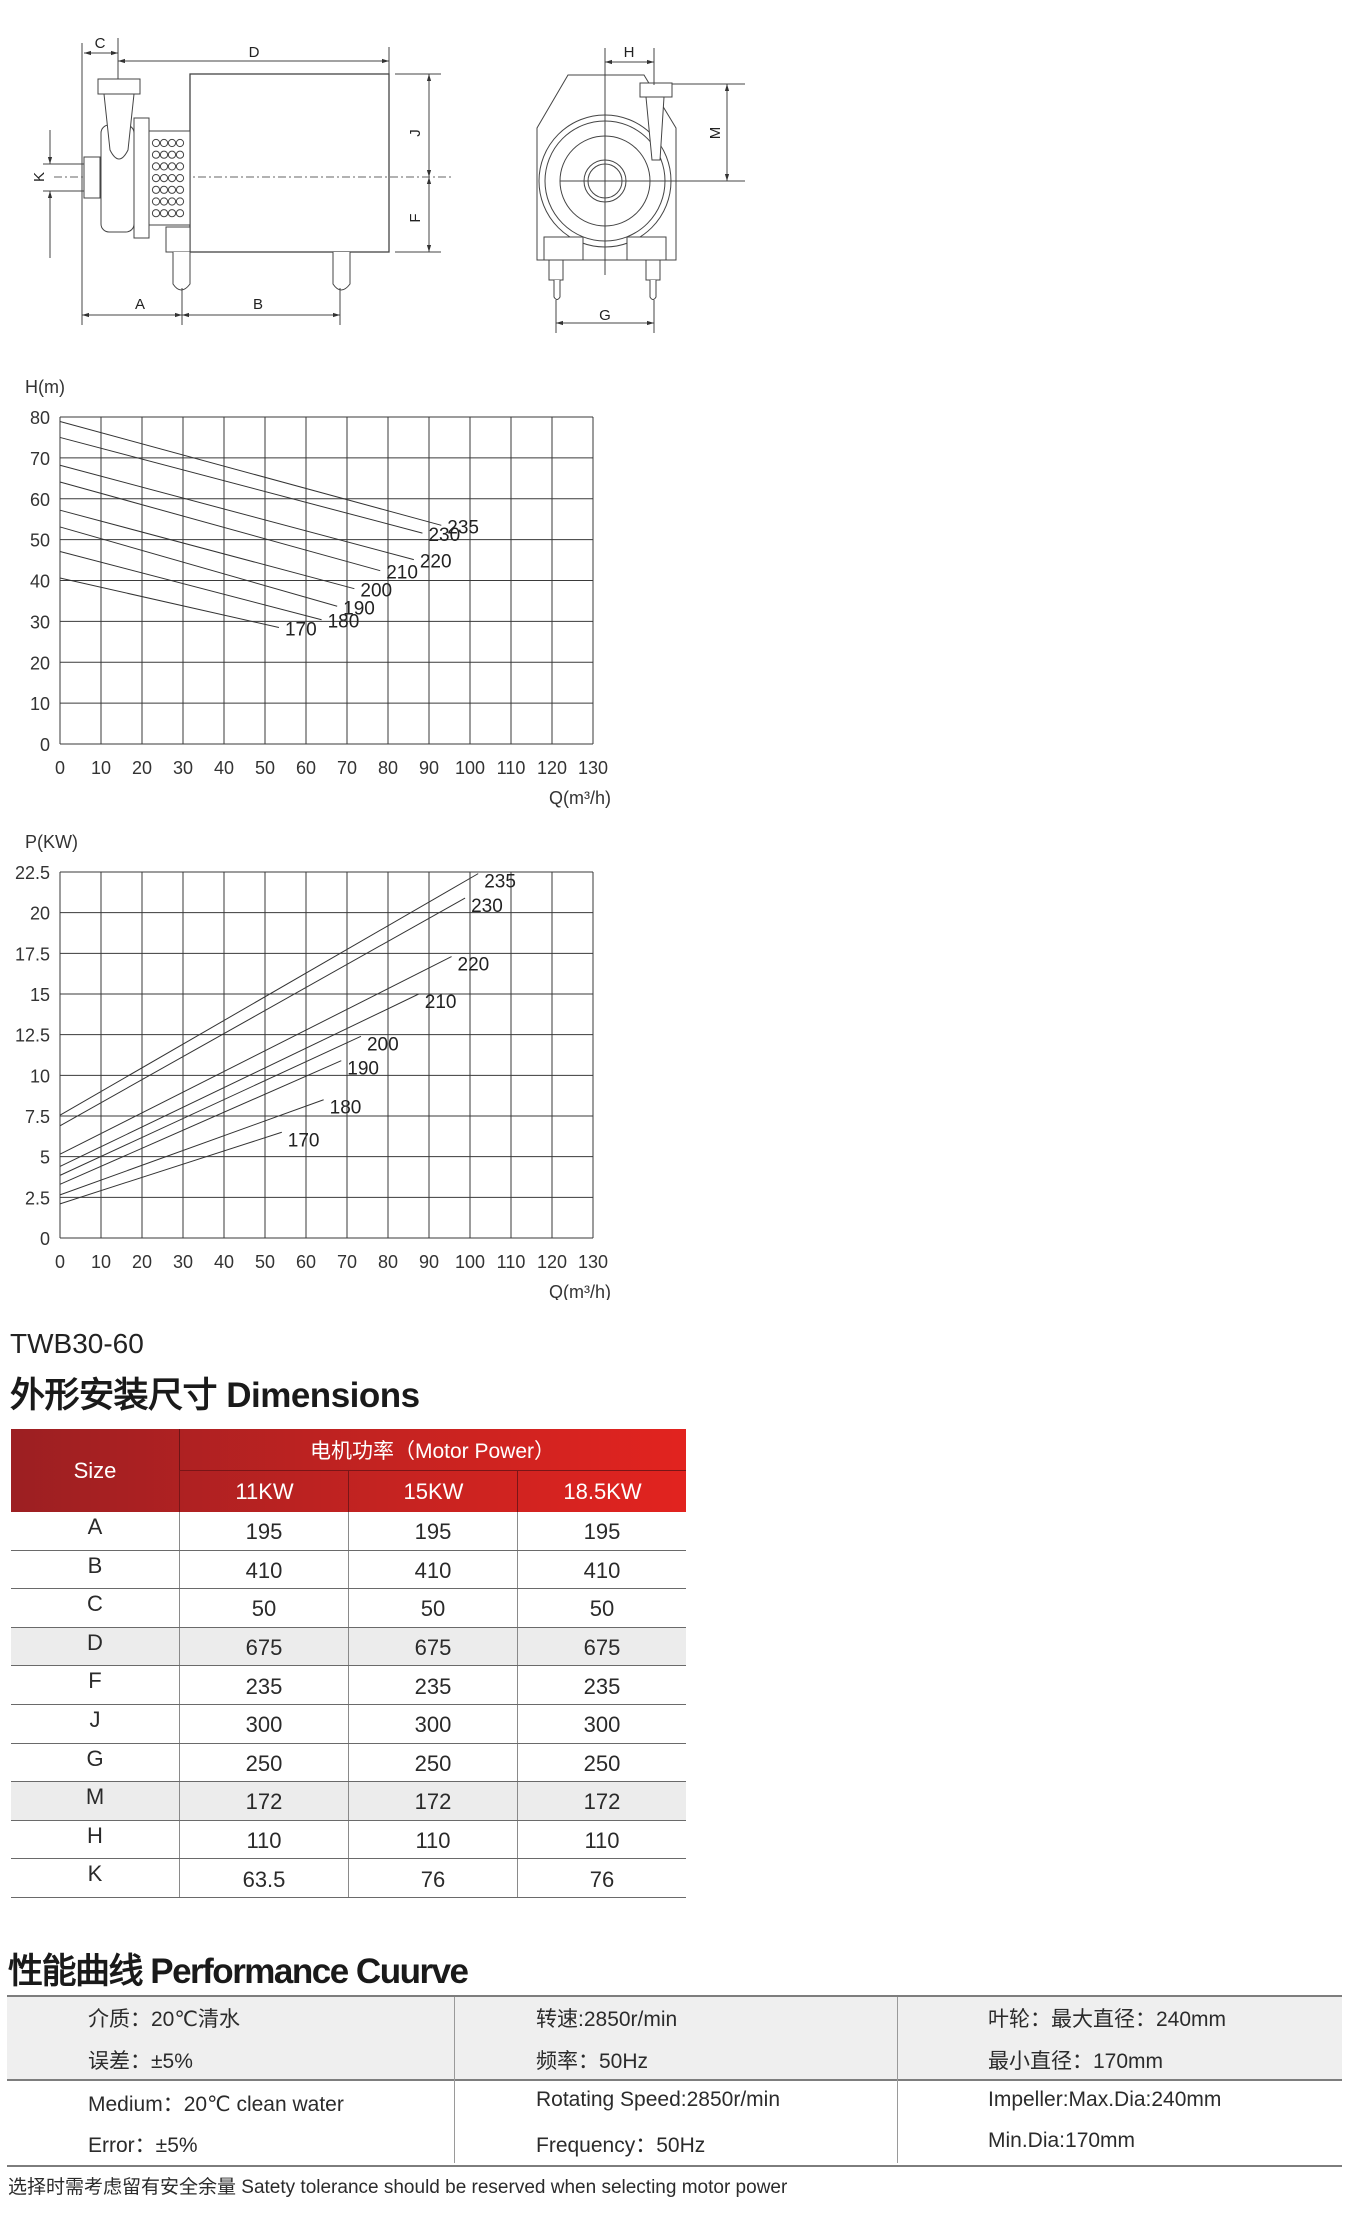 This screenshot has width=1348, height=2227. I want to click on value-cell: 110, so click(601, 1839).